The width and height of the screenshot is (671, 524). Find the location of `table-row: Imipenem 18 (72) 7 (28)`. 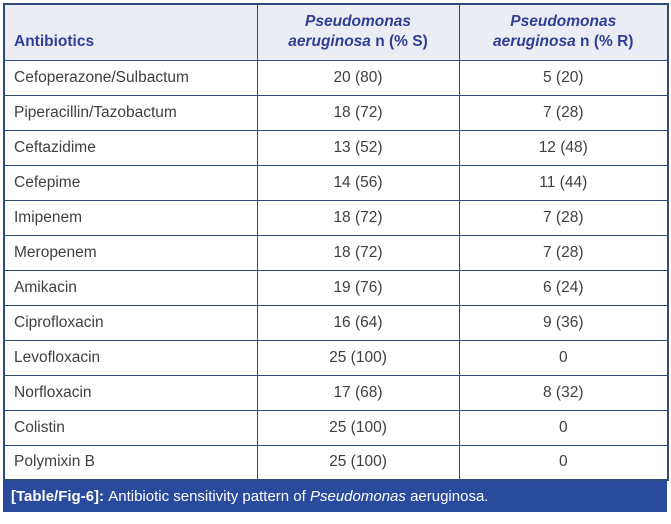

table-row: Imipenem 18 (72) 7 (28) is located at coordinates (336, 217).